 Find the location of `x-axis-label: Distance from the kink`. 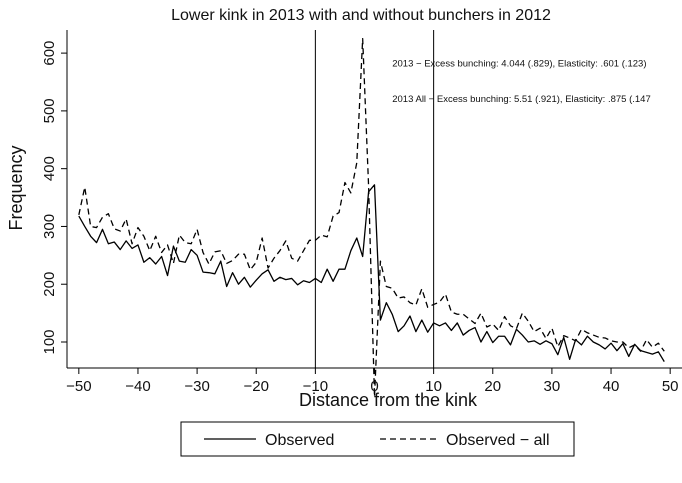

x-axis-label: Distance from the kink is located at coordinates (388, 400).